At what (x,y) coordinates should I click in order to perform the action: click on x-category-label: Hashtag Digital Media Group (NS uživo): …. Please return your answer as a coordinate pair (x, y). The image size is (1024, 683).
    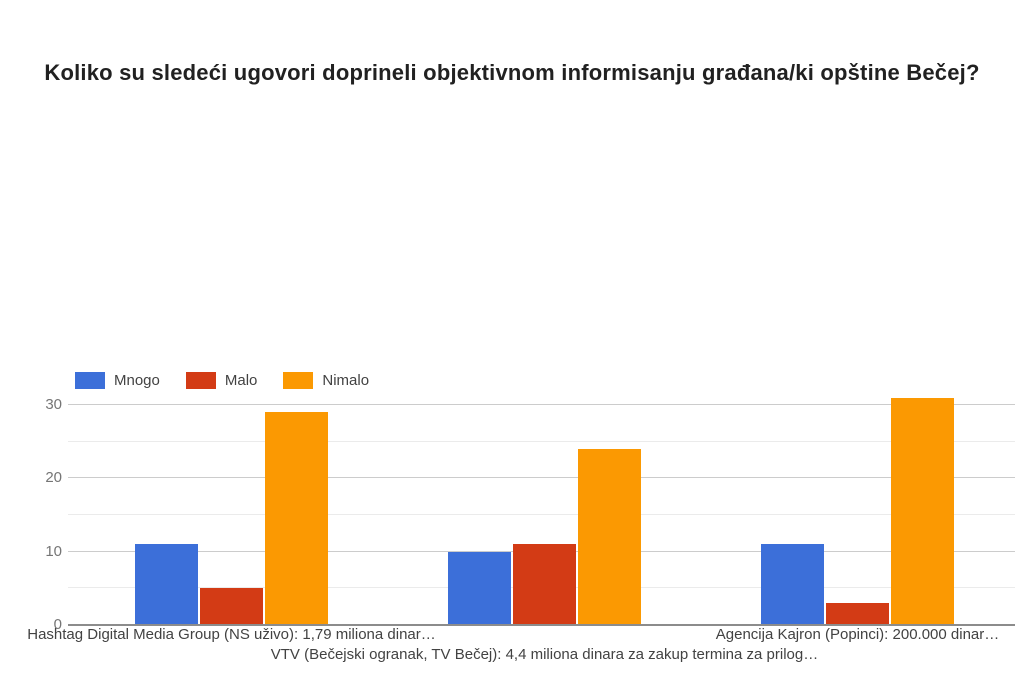
    Looking at the image, I should click on (231, 634).